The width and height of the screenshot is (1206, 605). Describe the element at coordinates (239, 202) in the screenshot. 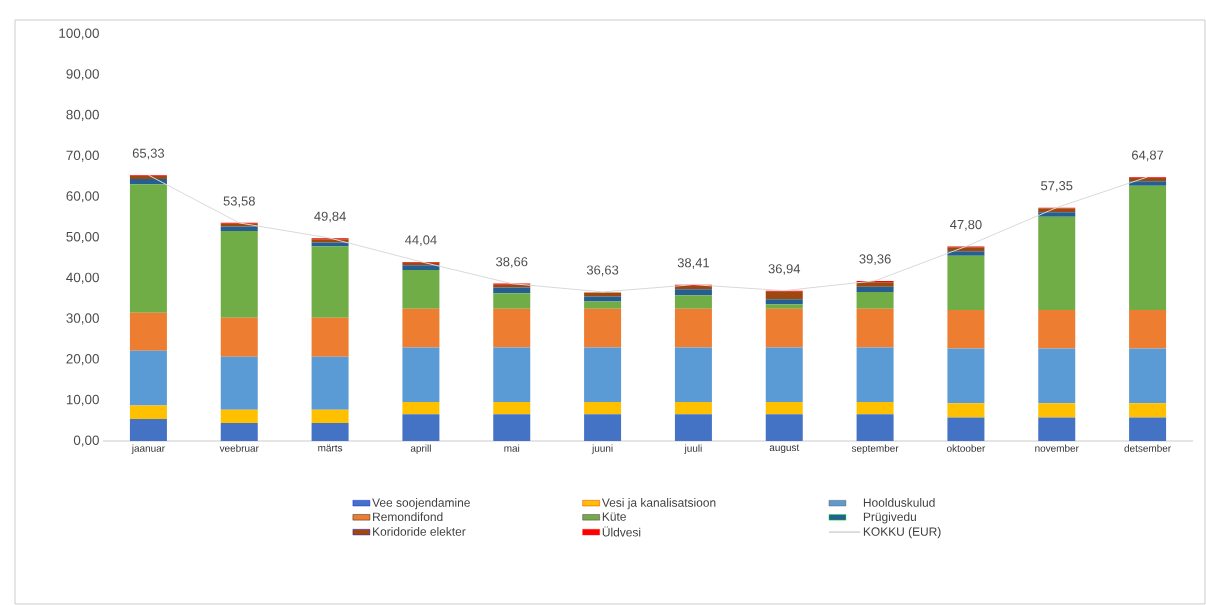

I see `data-label: 53,58` at that location.